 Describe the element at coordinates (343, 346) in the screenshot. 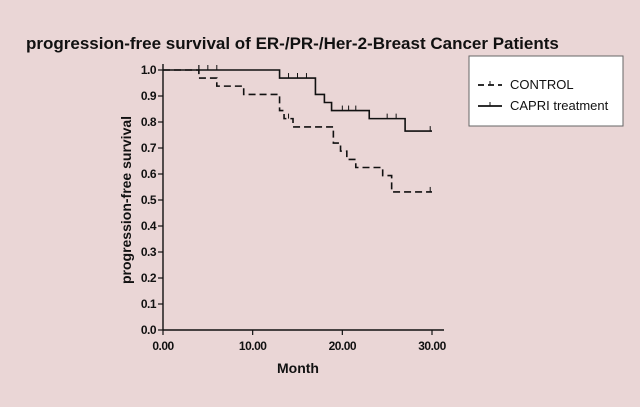

I see `x-tick-label: 20.00` at that location.